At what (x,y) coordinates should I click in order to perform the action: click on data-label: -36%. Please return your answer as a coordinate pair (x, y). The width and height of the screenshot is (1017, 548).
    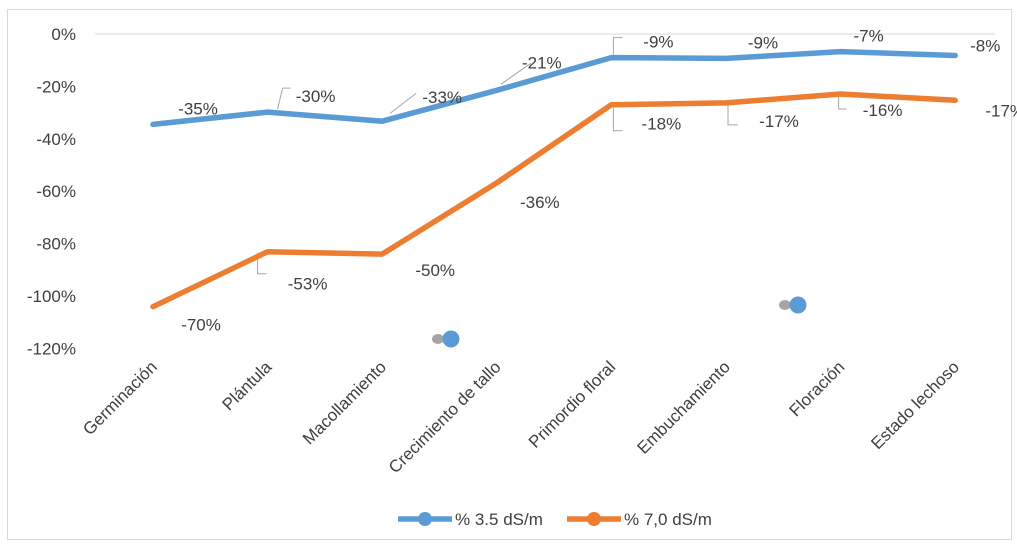
    Looking at the image, I should click on (540, 202).